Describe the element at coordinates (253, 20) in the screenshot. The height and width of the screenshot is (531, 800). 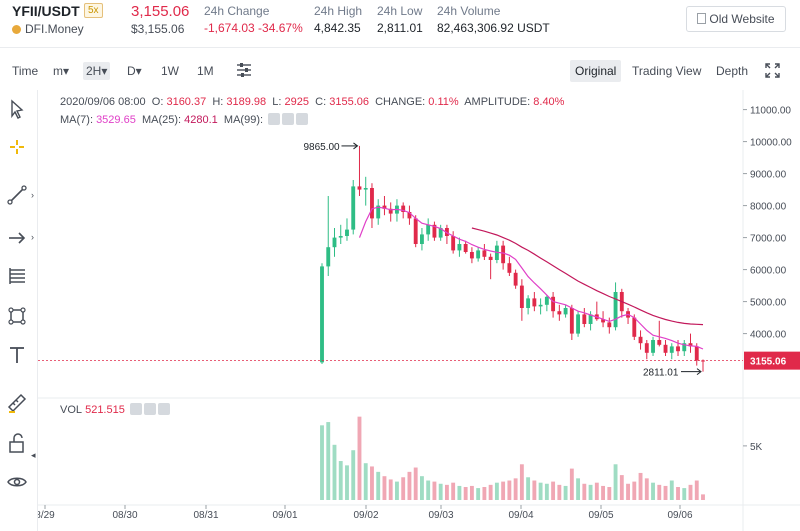
I see `stat-24h-change: 24h Change -1,674.03 -34.67%` at that location.